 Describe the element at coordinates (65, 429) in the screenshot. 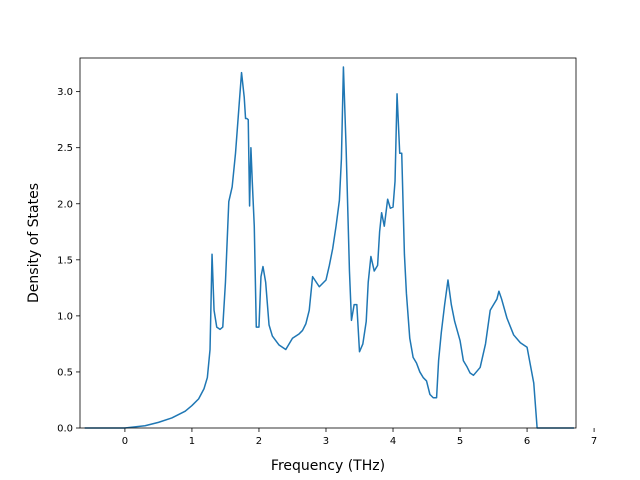

I see `y-tick-label: 0.0` at that location.